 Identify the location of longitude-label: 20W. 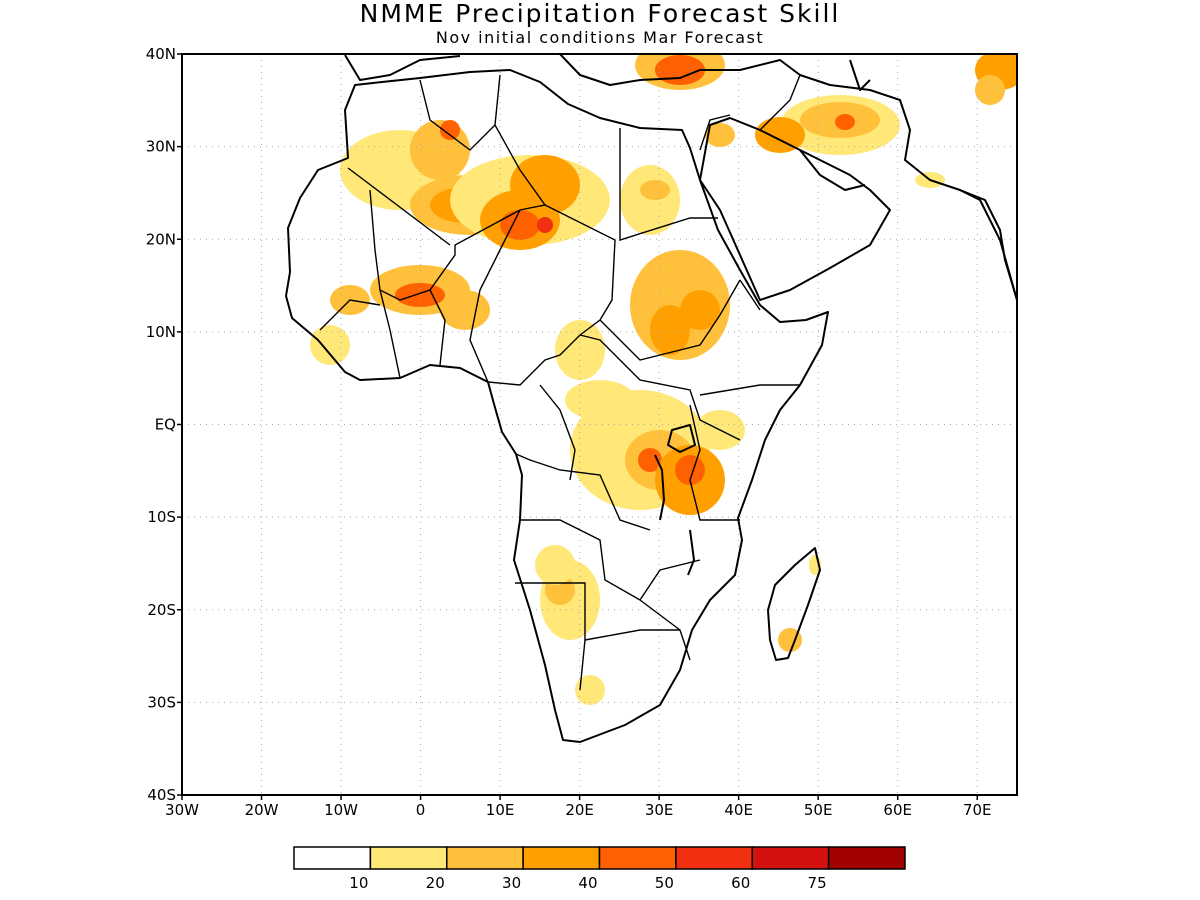
(262, 810).